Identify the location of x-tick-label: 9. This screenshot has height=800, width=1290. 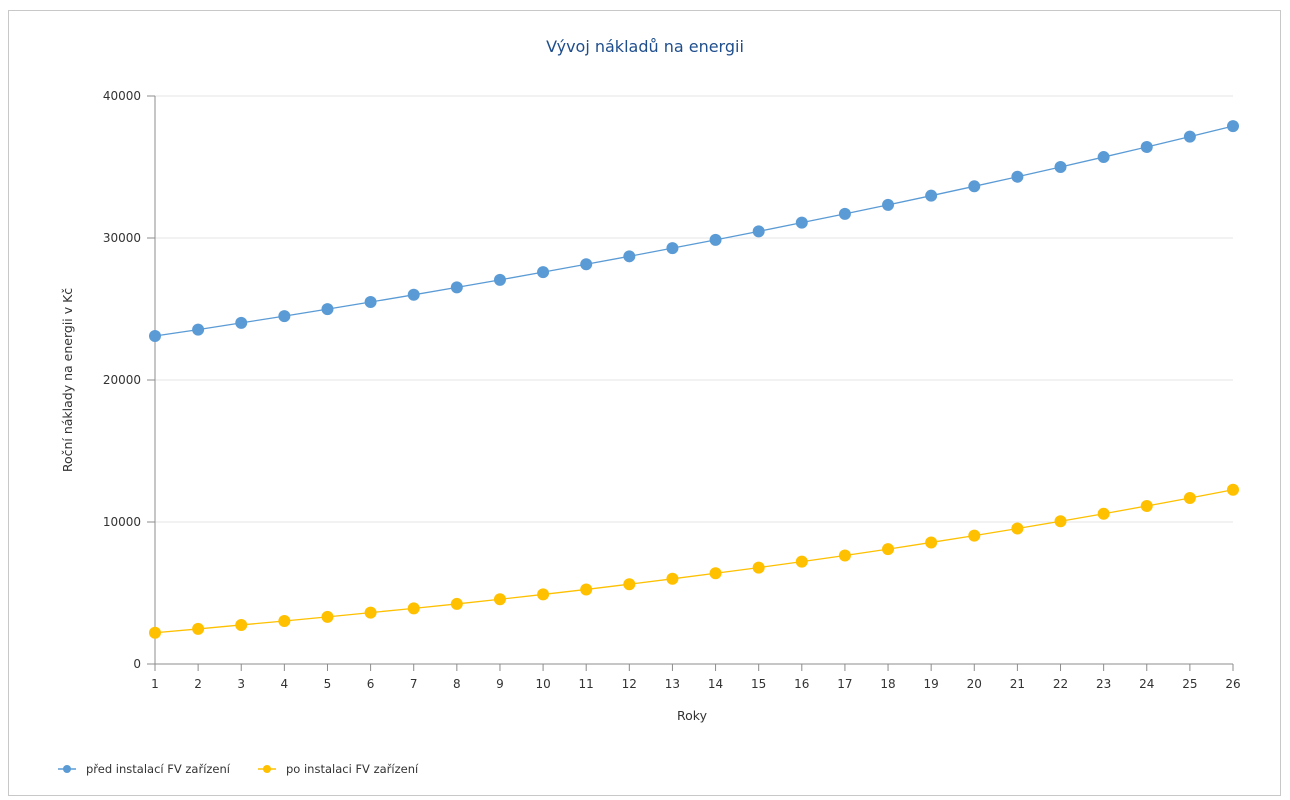
(500, 684).